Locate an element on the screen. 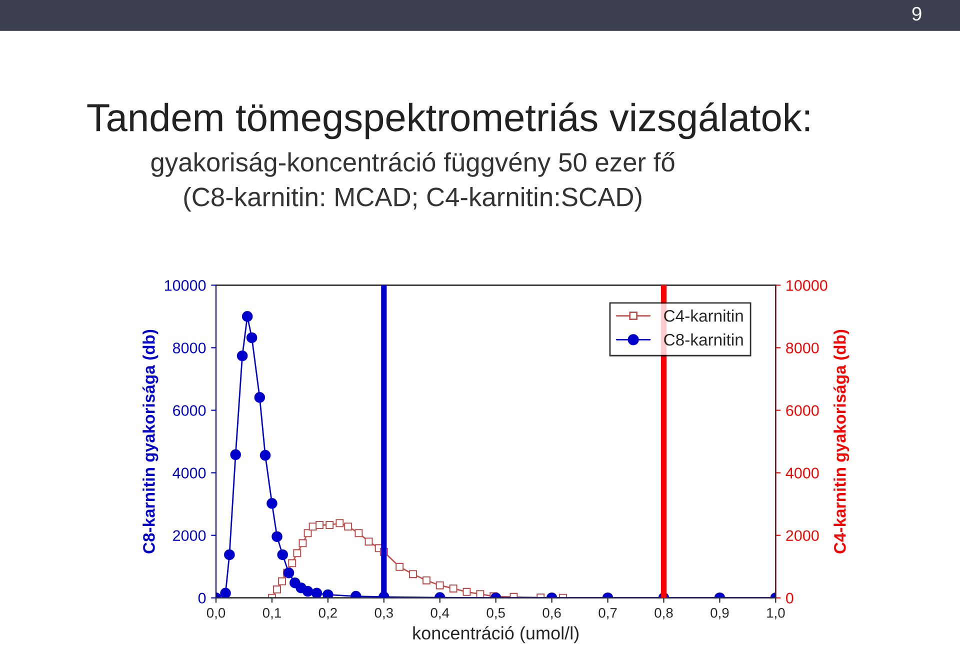 Image resolution: width=960 pixels, height=671 pixels. x-tick-label: 0,0 is located at coordinates (216, 614).